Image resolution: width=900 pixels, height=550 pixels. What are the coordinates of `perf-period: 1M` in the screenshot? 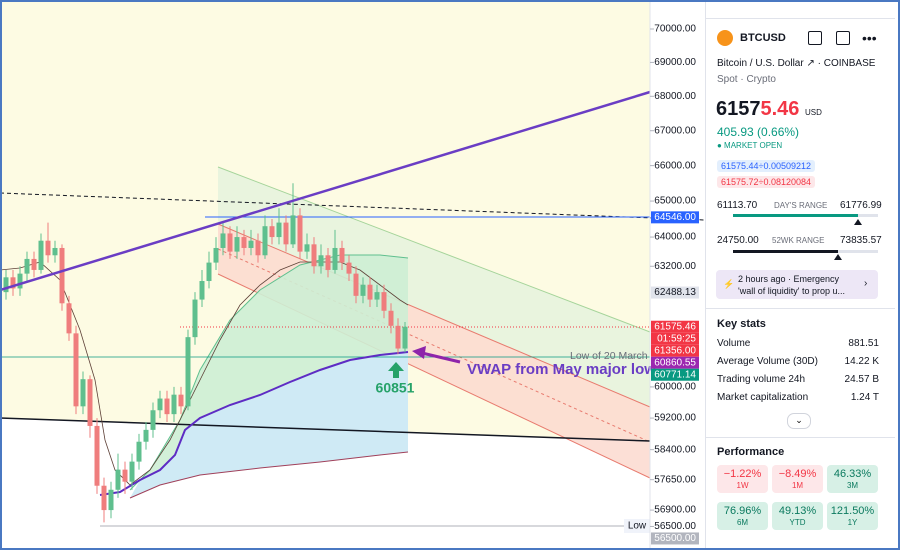 It's located at (797, 485).